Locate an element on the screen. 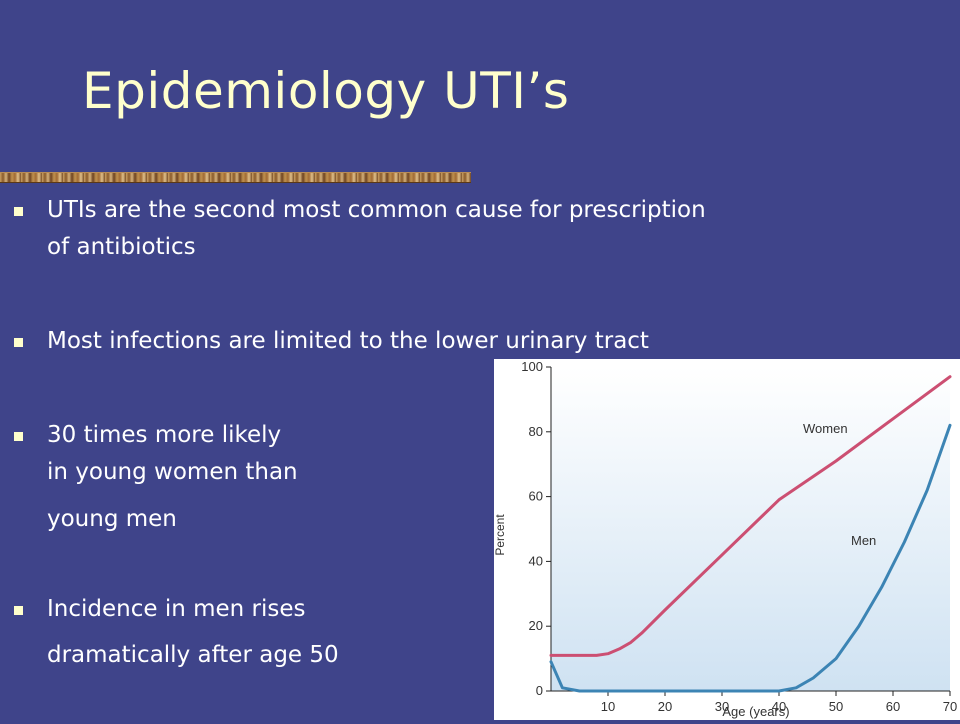 The width and height of the screenshot is (960, 724). y-tick-label: 80 is located at coordinates (536, 431).